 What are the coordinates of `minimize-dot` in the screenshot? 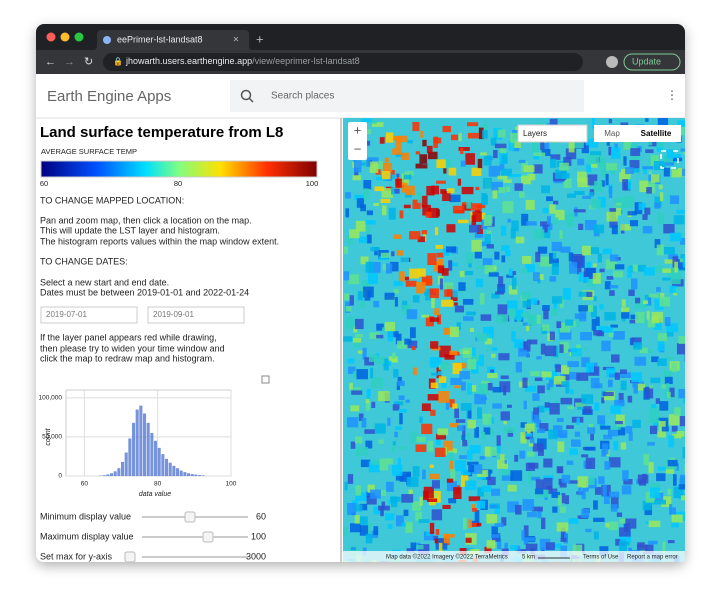 It's located at (65, 37).